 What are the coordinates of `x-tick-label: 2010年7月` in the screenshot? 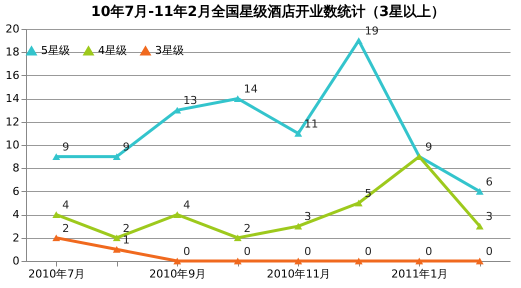 It's located at (57, 274).